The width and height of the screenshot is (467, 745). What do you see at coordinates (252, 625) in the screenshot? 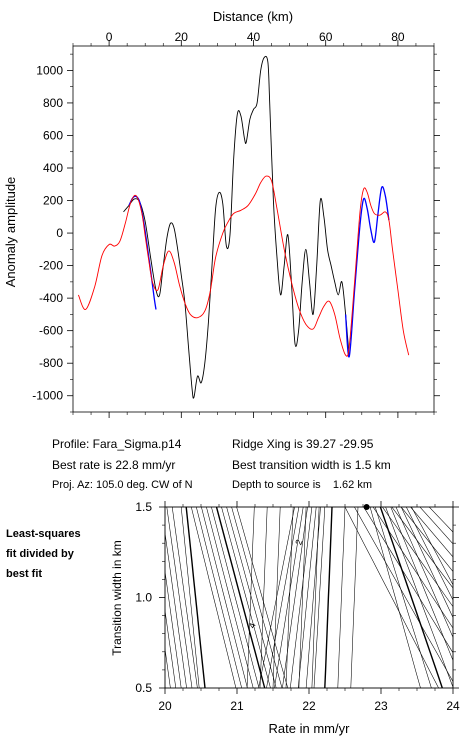
I see `contour-label: 4` at bounding box center [252, 625].